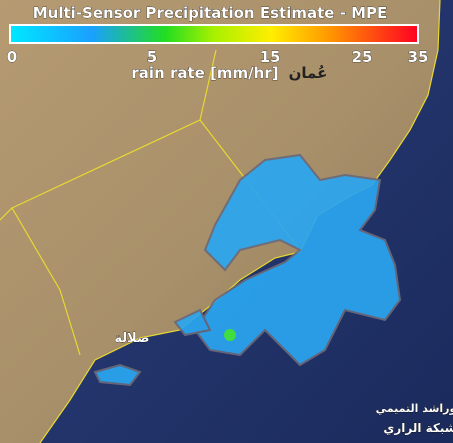 Image resolution: width=453 pixels, height=443 pixels. I want to click on watermark: ابوراشد التميمي, so click(414, 408).